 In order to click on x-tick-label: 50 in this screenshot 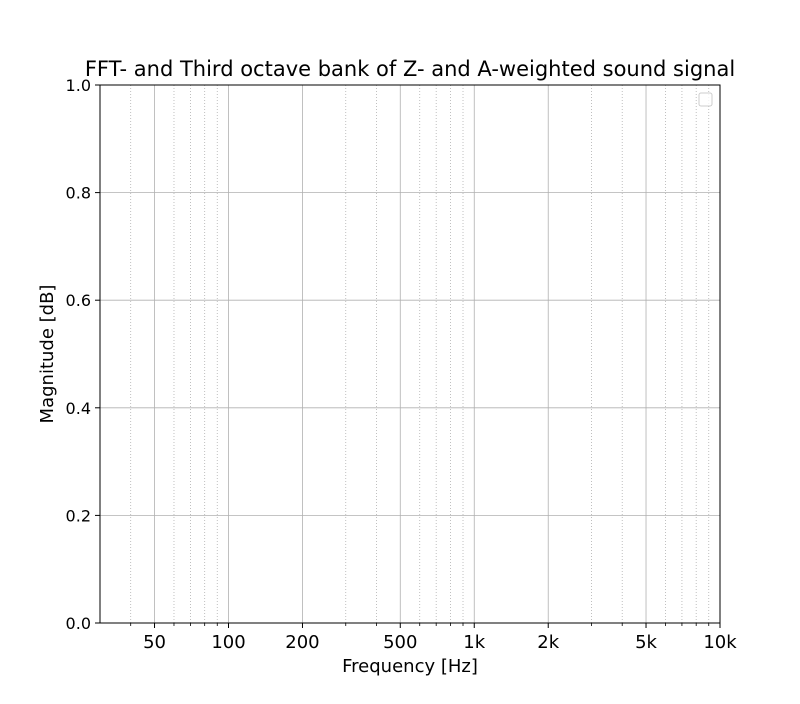, I will do `click(154, 642)`.